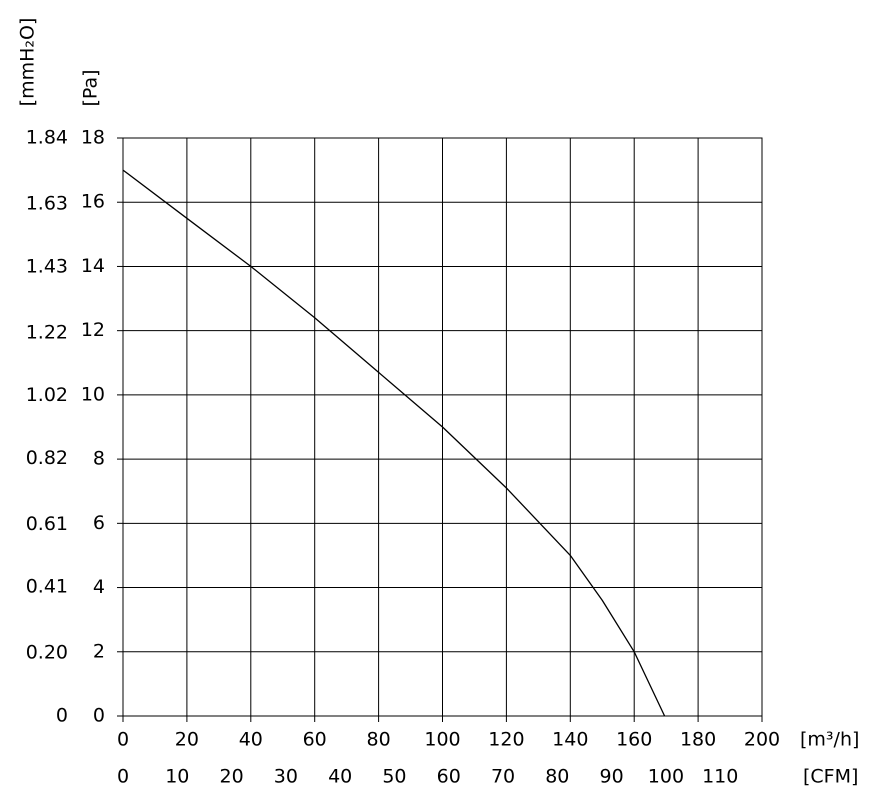  Describe the element at coordinates (123, 740) in the screenshot. I see `x-tick-label: 0` at that location.